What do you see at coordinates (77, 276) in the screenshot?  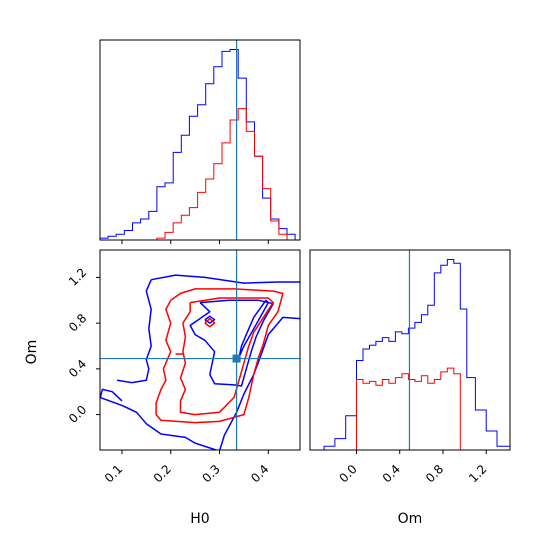 I see `y-tick-label-1.2: 1.2` at bounding box center [77, 276].